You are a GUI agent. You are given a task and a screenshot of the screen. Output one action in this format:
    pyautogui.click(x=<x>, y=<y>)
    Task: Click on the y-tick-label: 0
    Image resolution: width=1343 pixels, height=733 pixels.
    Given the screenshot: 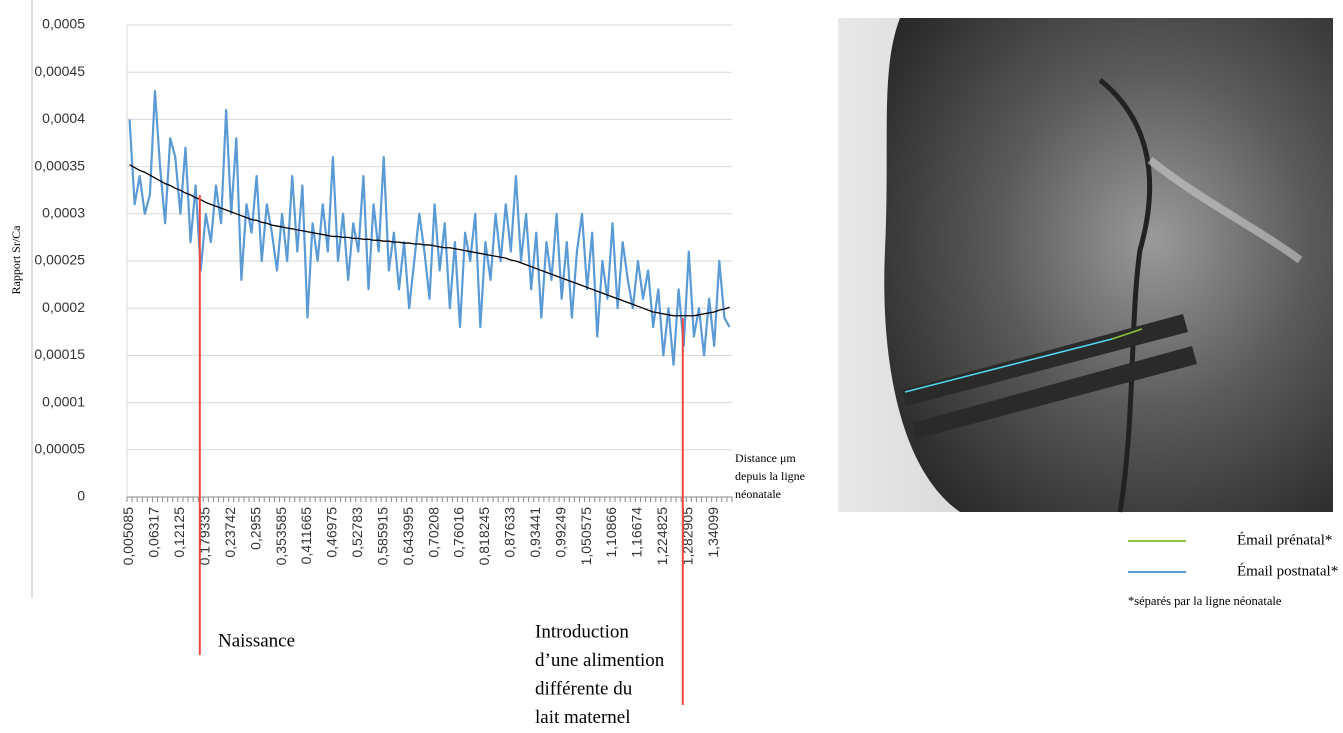 What is the action you would take?
    pyautogui.click(x=81, y=496)
    